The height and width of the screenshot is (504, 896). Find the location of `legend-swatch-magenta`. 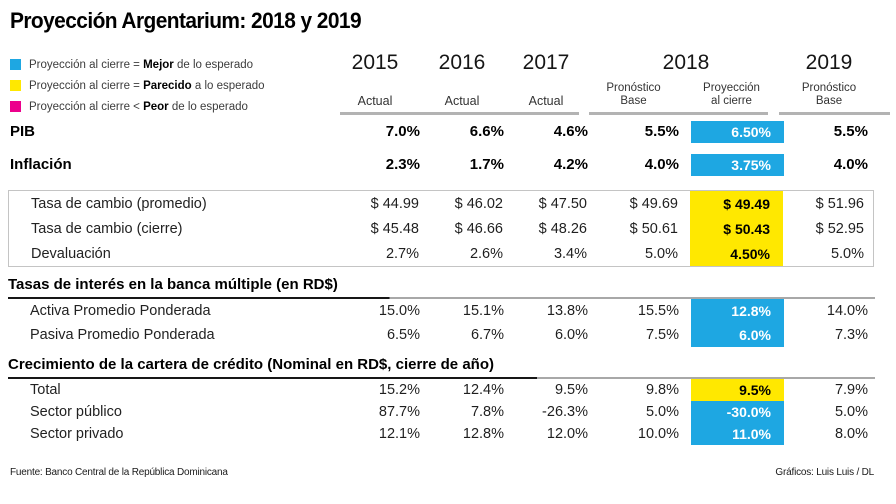

legend-swatch-magenta is located at coordinates (15, 106).